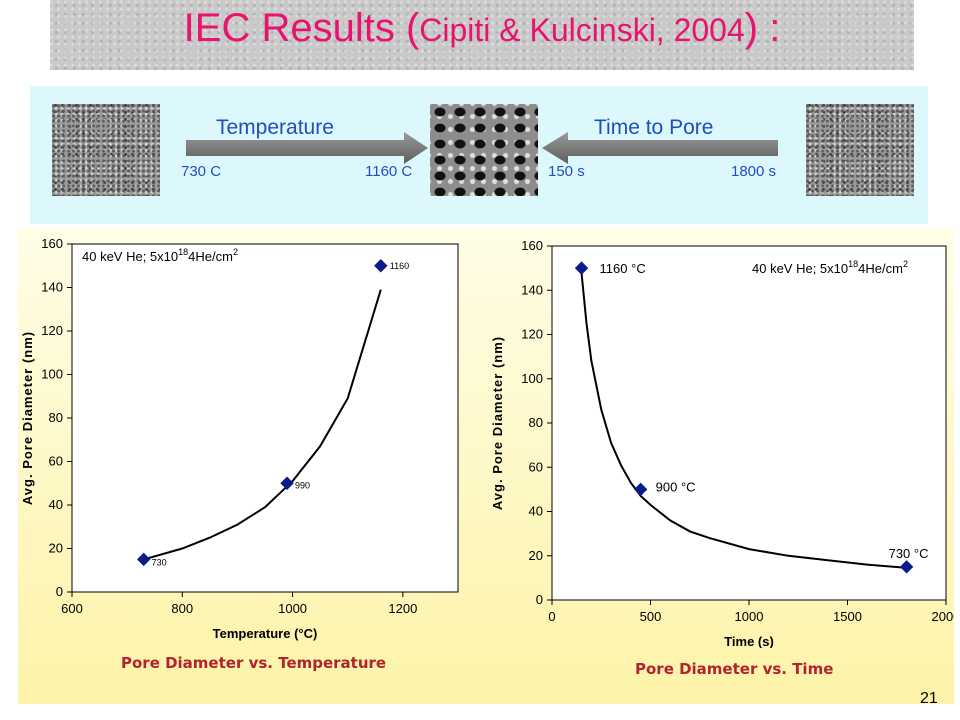 The image size is (960, 720). Describe the element at coordinates (734, 669) in the screenshot. I see `caption-time: Pore Diameter vs. Time` at that location.